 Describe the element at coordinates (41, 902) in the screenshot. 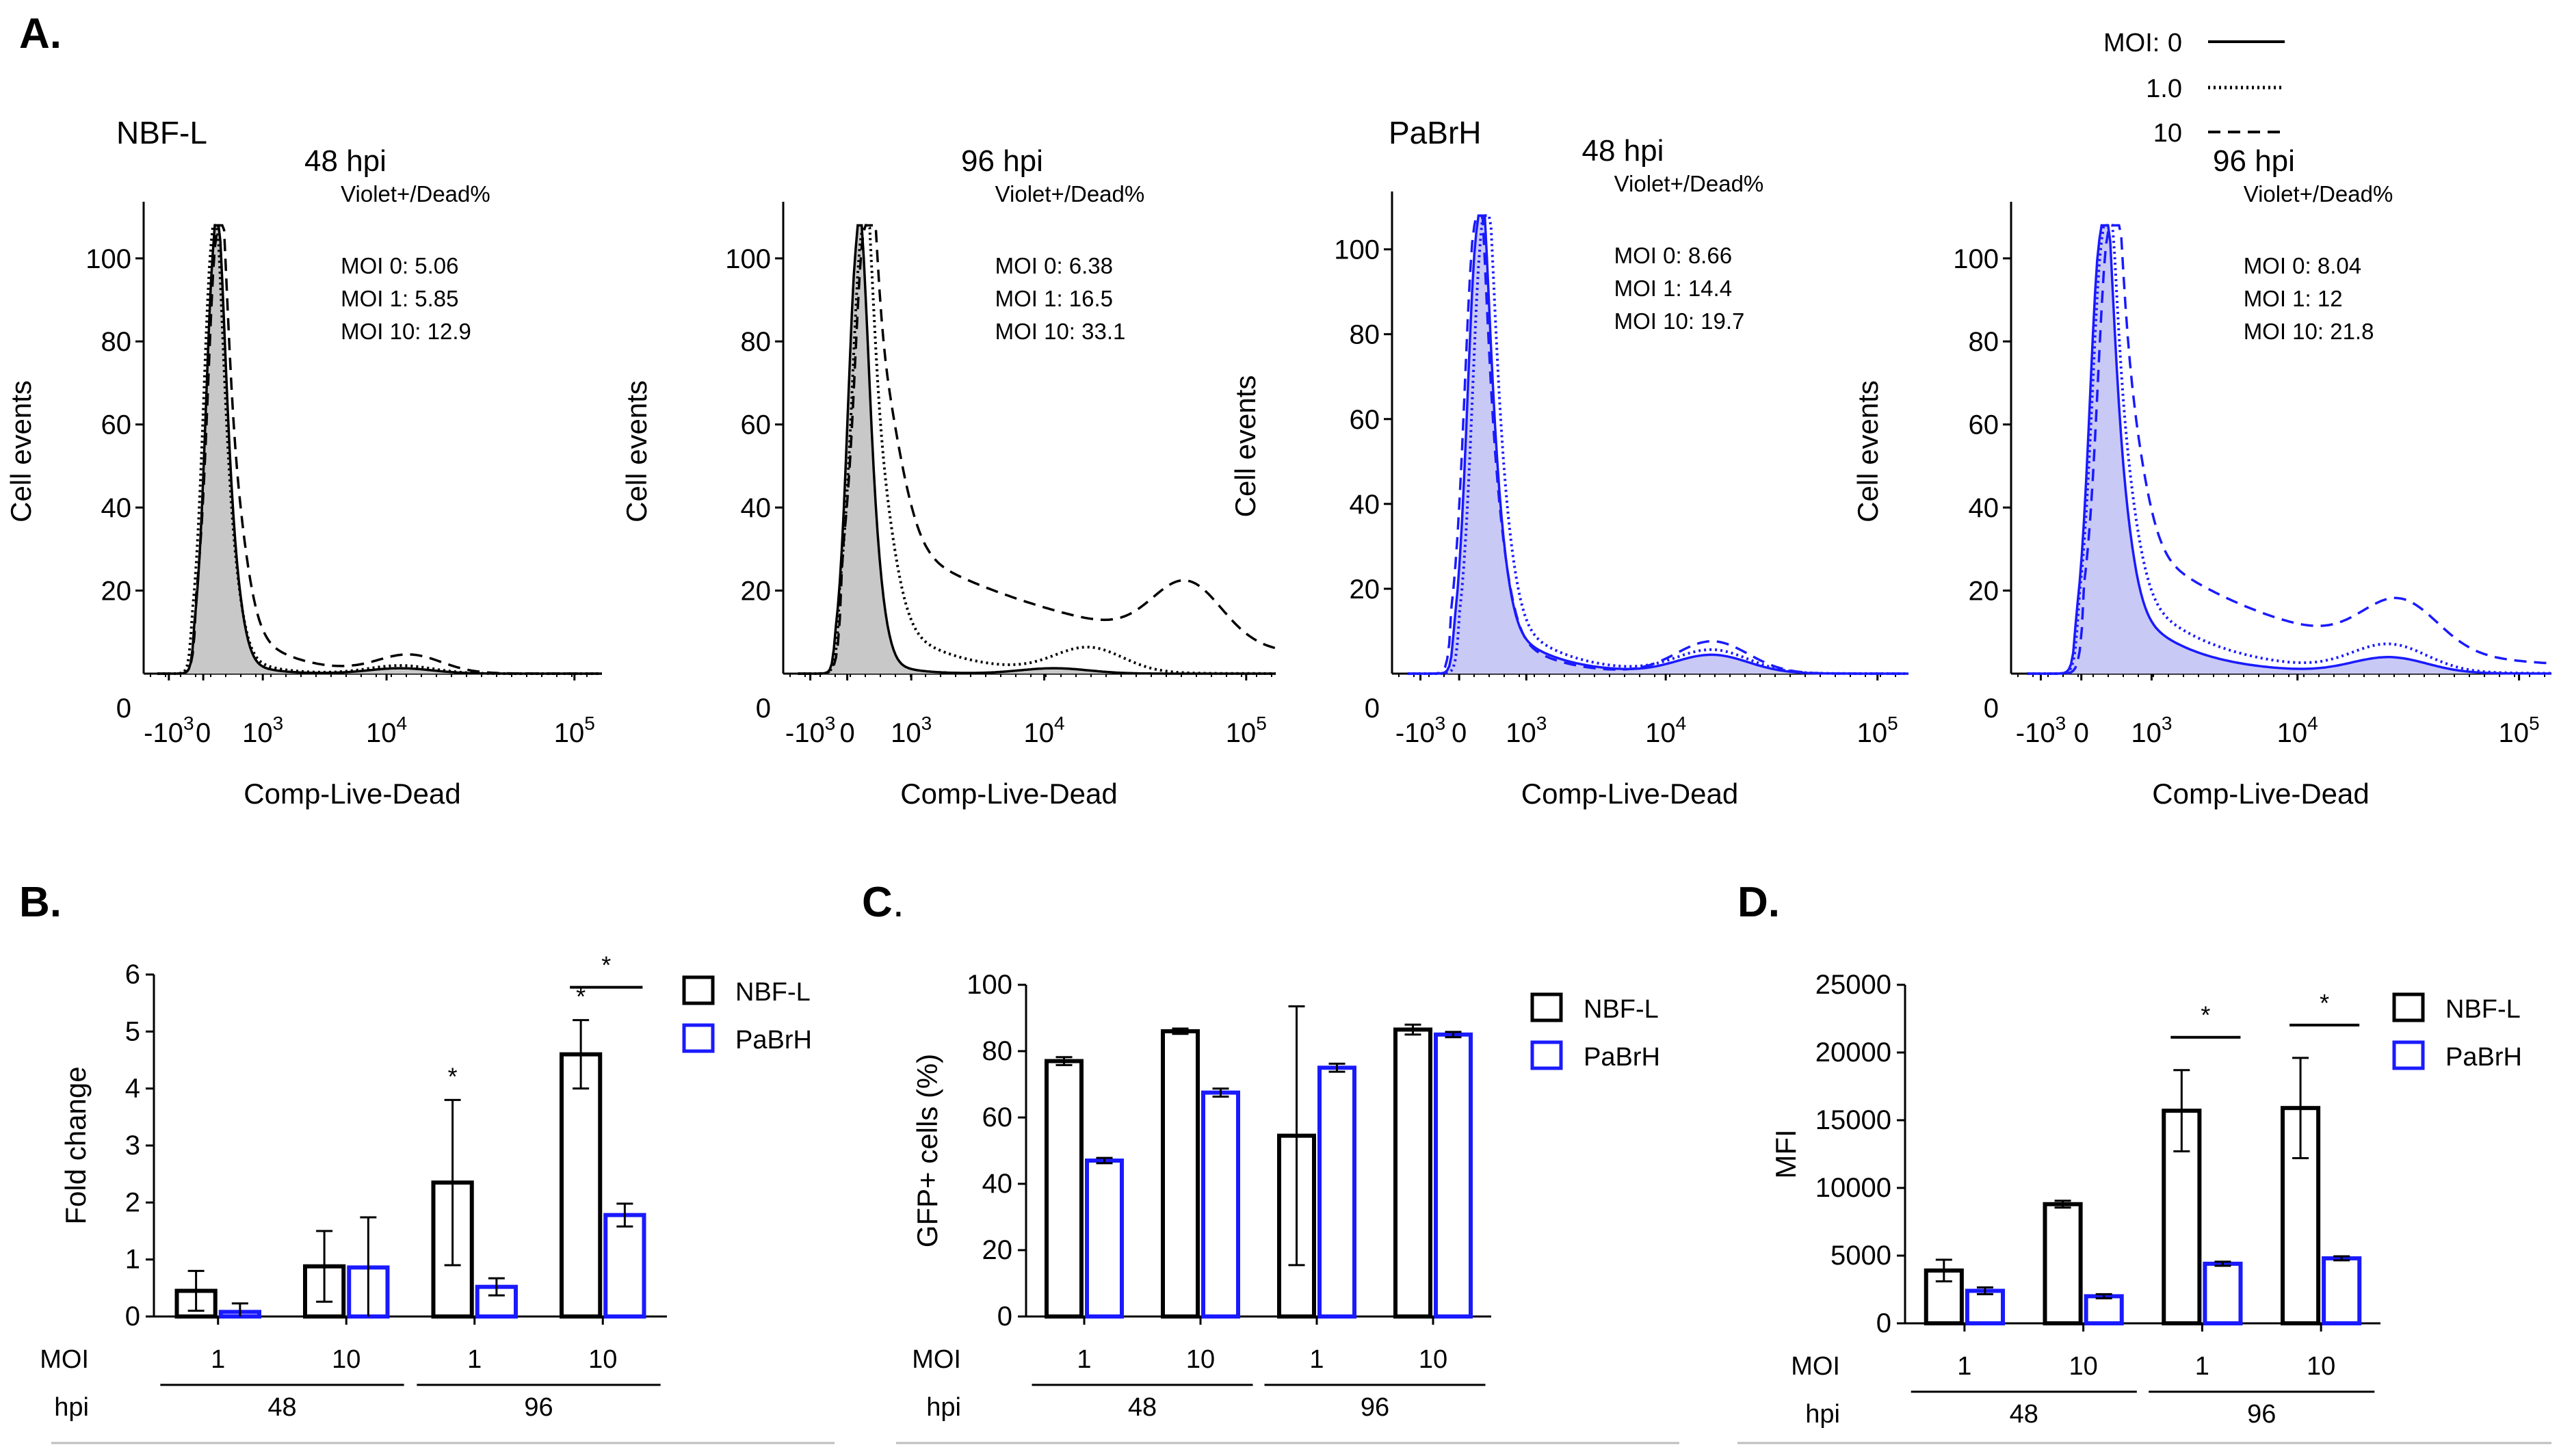

I see `panel-letter: B.` at that location.